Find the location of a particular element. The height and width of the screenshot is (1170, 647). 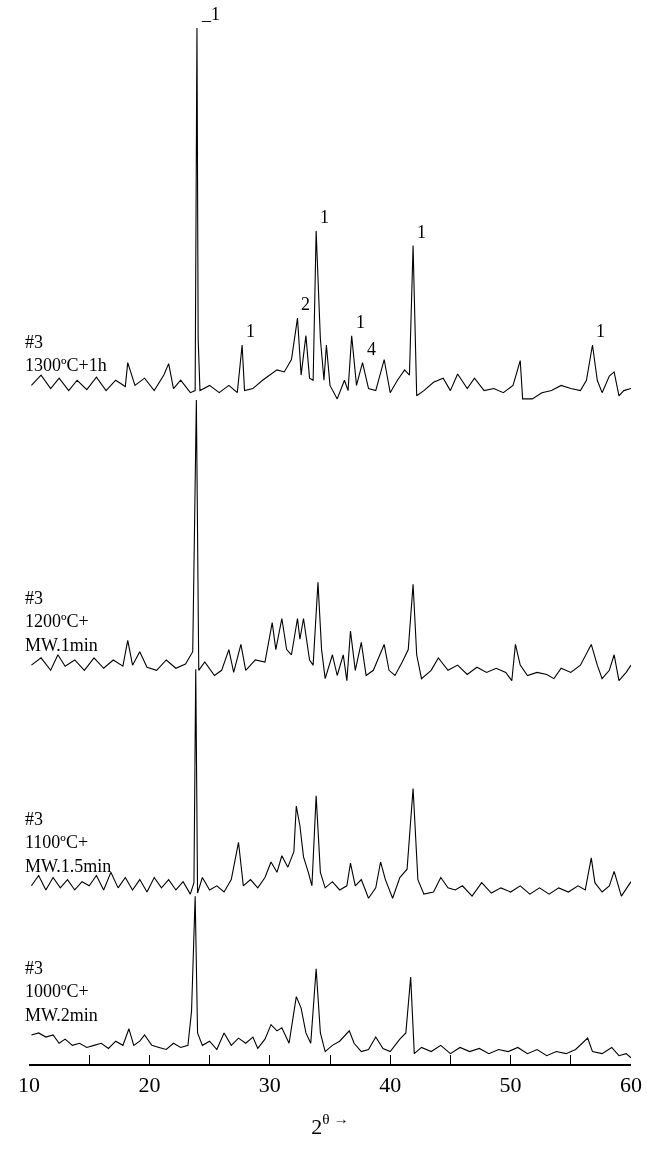

x-tick-label: 60 is located at coordinates (631, 1085).